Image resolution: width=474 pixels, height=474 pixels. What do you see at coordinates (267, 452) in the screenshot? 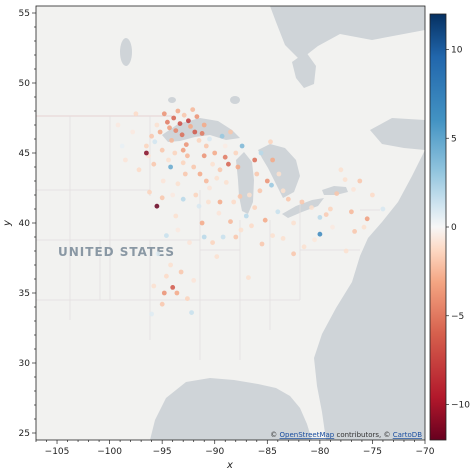
I see `x-tick-label: −85` at bounding box center [267, 452].